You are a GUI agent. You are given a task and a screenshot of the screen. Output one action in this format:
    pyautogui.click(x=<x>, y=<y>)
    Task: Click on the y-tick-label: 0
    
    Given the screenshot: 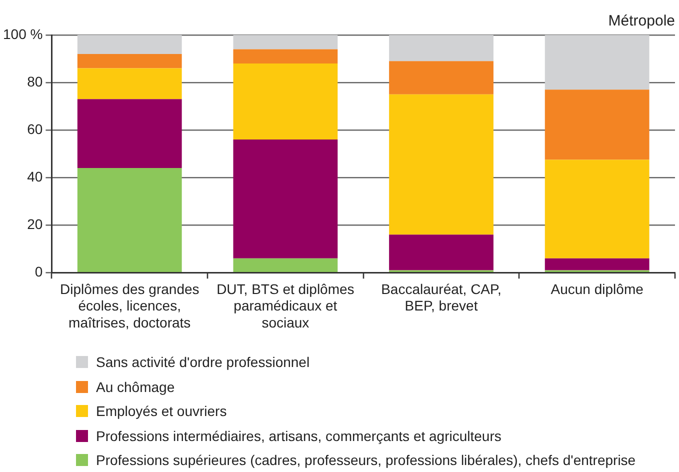 What is the action you would take?
    pyautogui.click(x=38, y=271)
    